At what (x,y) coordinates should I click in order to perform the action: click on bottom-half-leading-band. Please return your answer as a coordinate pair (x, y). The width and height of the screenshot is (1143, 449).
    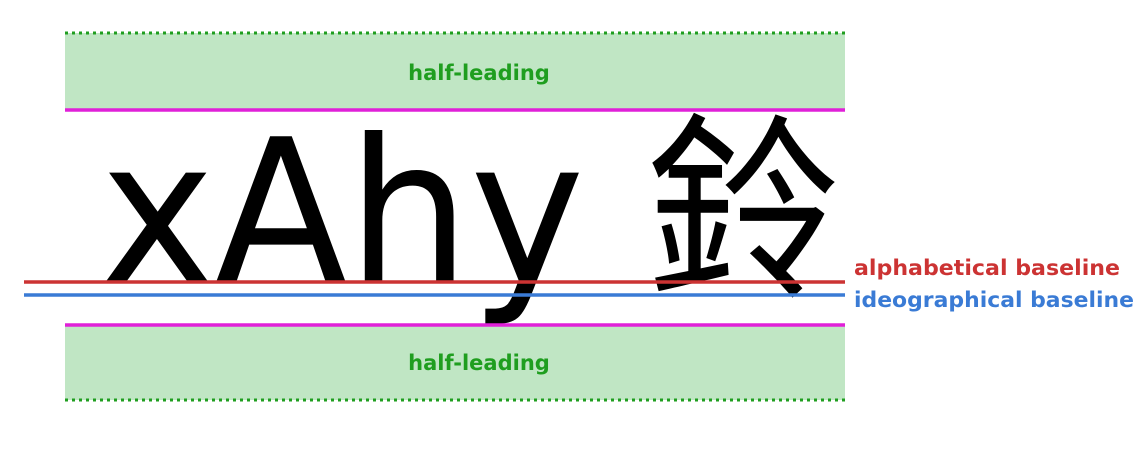
    Looking at the image, I should click on (455, 362).